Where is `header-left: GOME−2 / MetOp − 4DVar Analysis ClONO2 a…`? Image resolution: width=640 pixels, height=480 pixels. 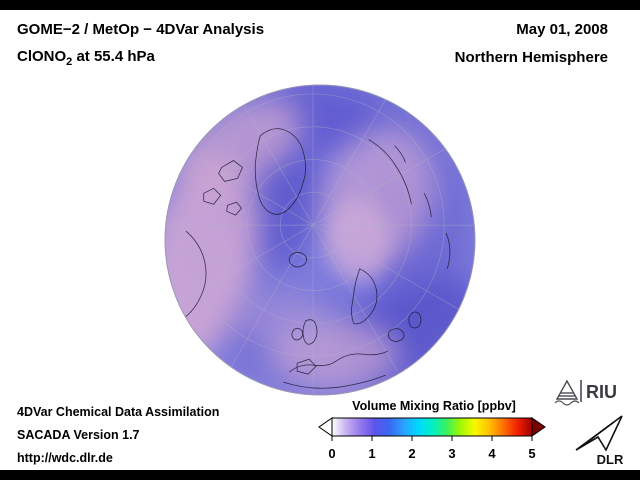 header-left: GOME−2 / MetOp − 4DVar Analysis ClONO2 a… is located at coordinates (140, 46).